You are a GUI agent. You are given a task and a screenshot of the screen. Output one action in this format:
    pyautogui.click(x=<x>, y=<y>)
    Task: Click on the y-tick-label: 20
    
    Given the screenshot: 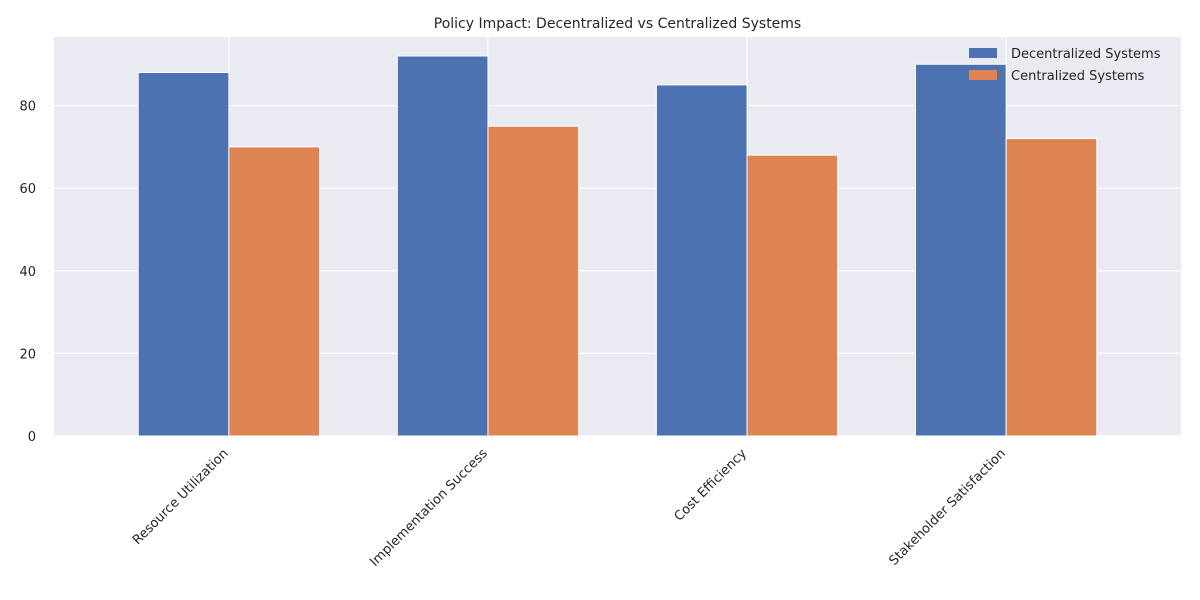 What is the action you would take?
    pyautogui.click(x=27, y=354)
    